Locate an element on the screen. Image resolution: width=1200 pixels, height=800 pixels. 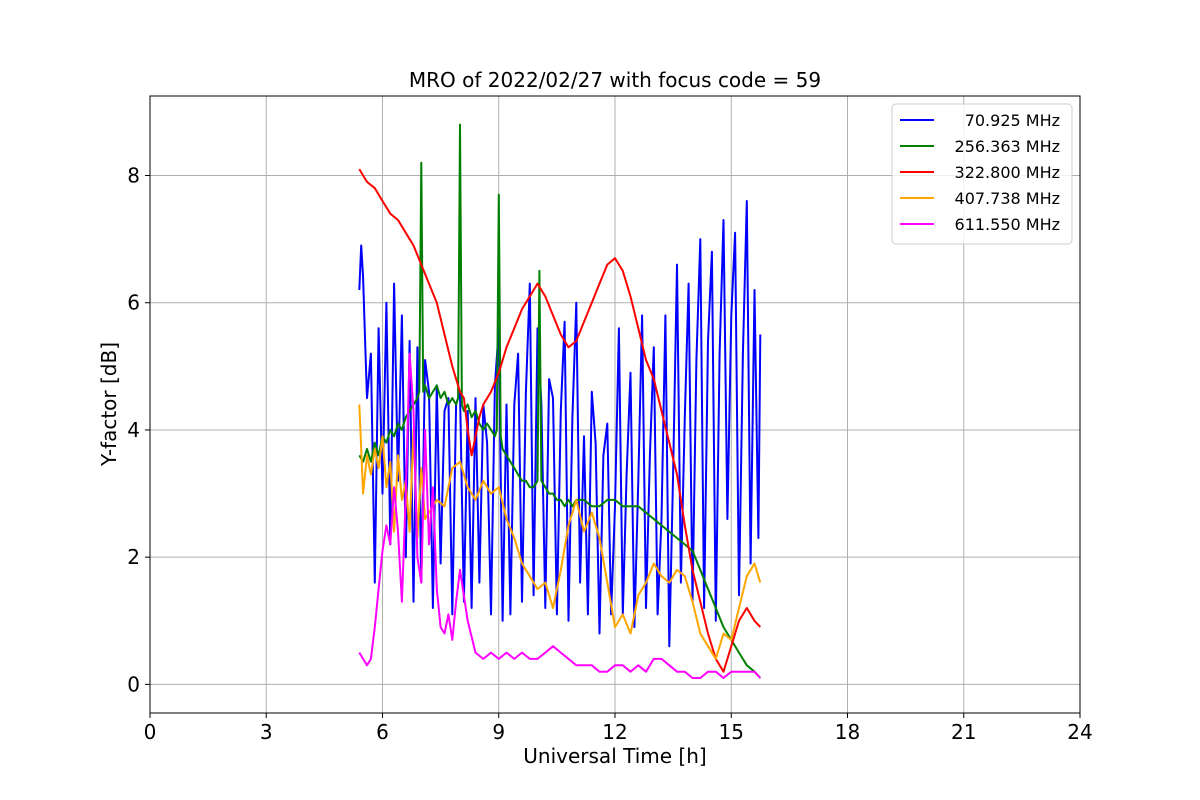
x-tick-label: 3 is located at coordinates (266, 732).